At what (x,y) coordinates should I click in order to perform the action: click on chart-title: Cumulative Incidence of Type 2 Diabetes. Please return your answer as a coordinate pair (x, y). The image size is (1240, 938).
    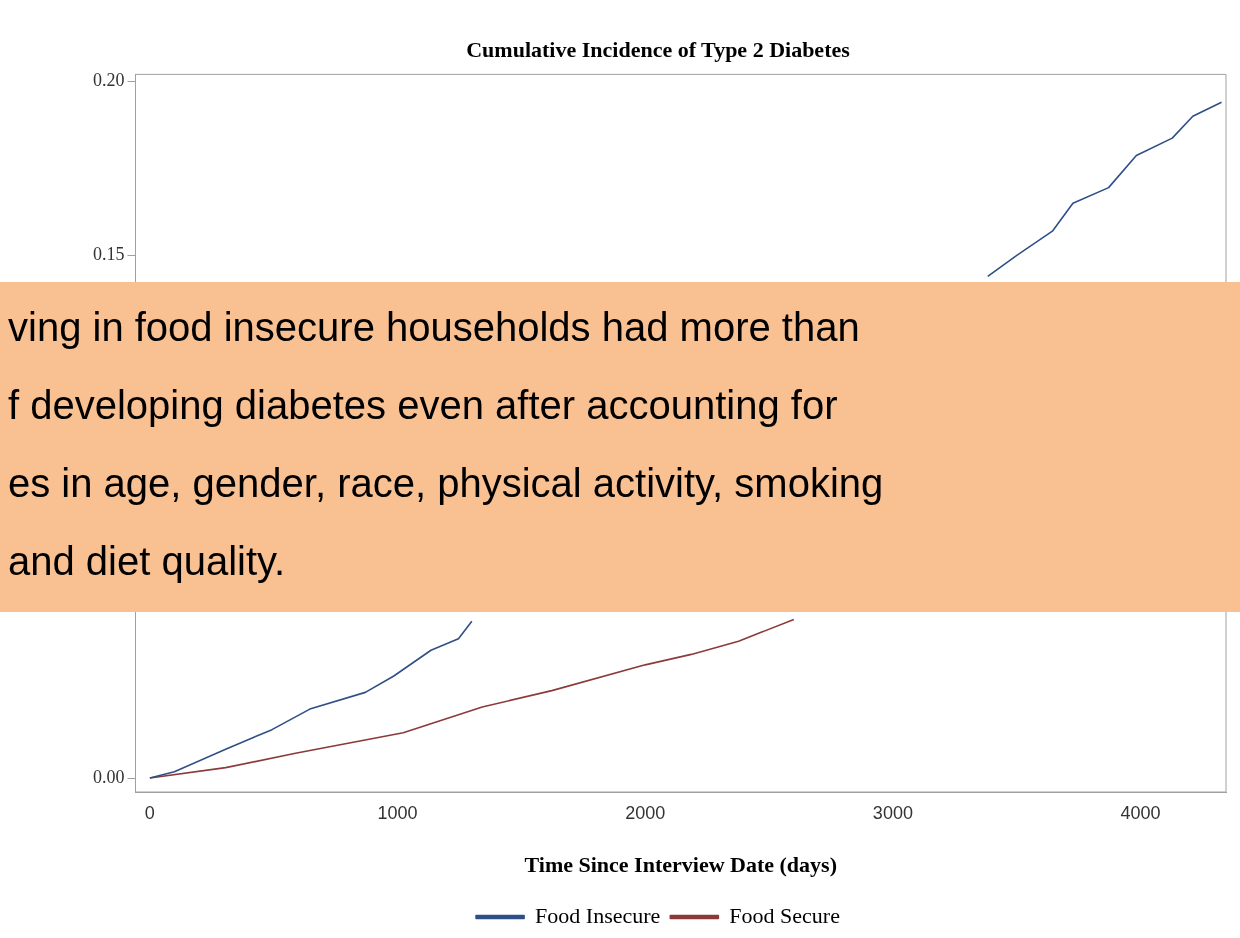
    Looking at the image, I should click on (658, 49).